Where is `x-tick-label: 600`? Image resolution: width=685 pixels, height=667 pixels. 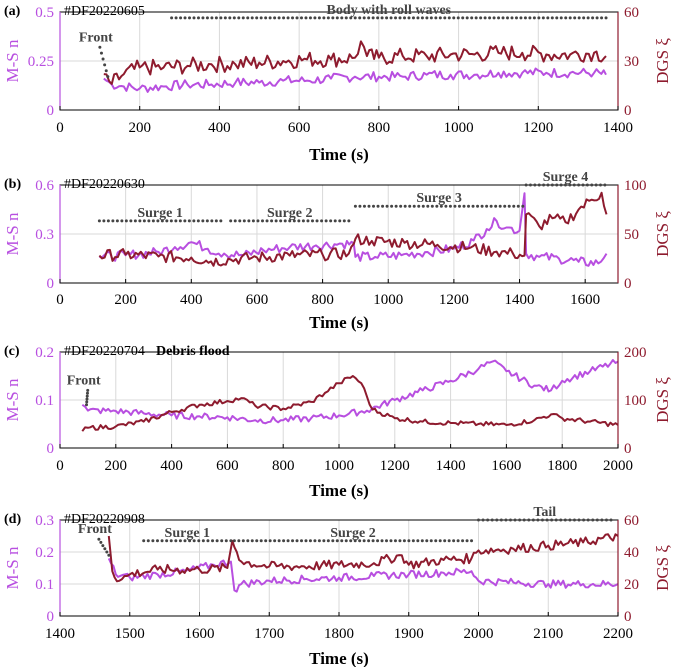
x-tick-label: 600 is located at coordinates (257, 300).